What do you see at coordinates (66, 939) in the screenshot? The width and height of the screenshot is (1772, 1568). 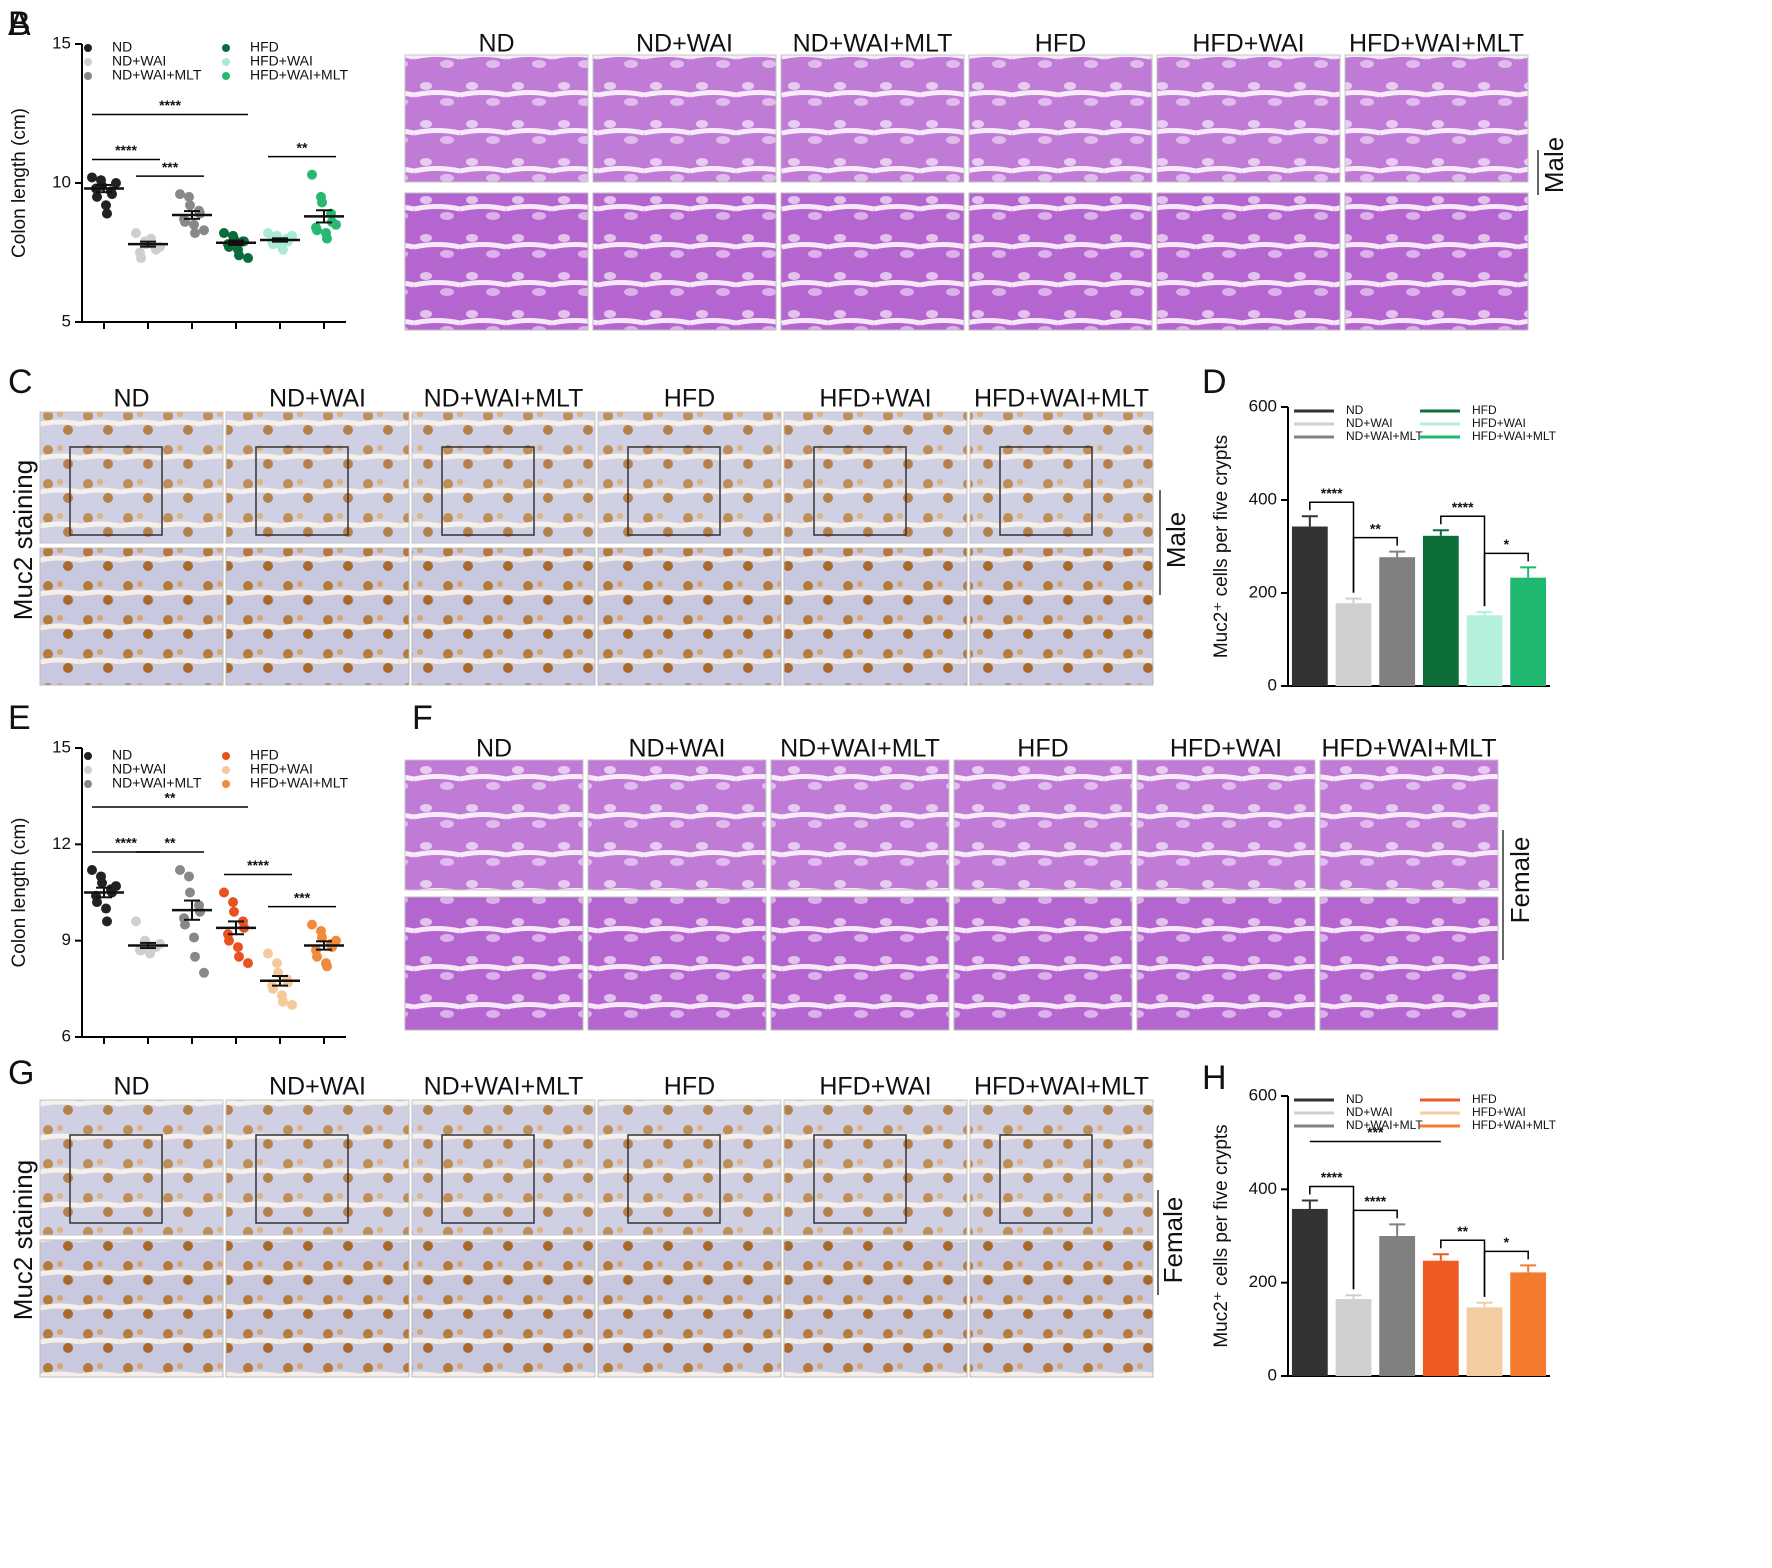 I see `y-tick-label: 9` at bounding box center [66, 939].